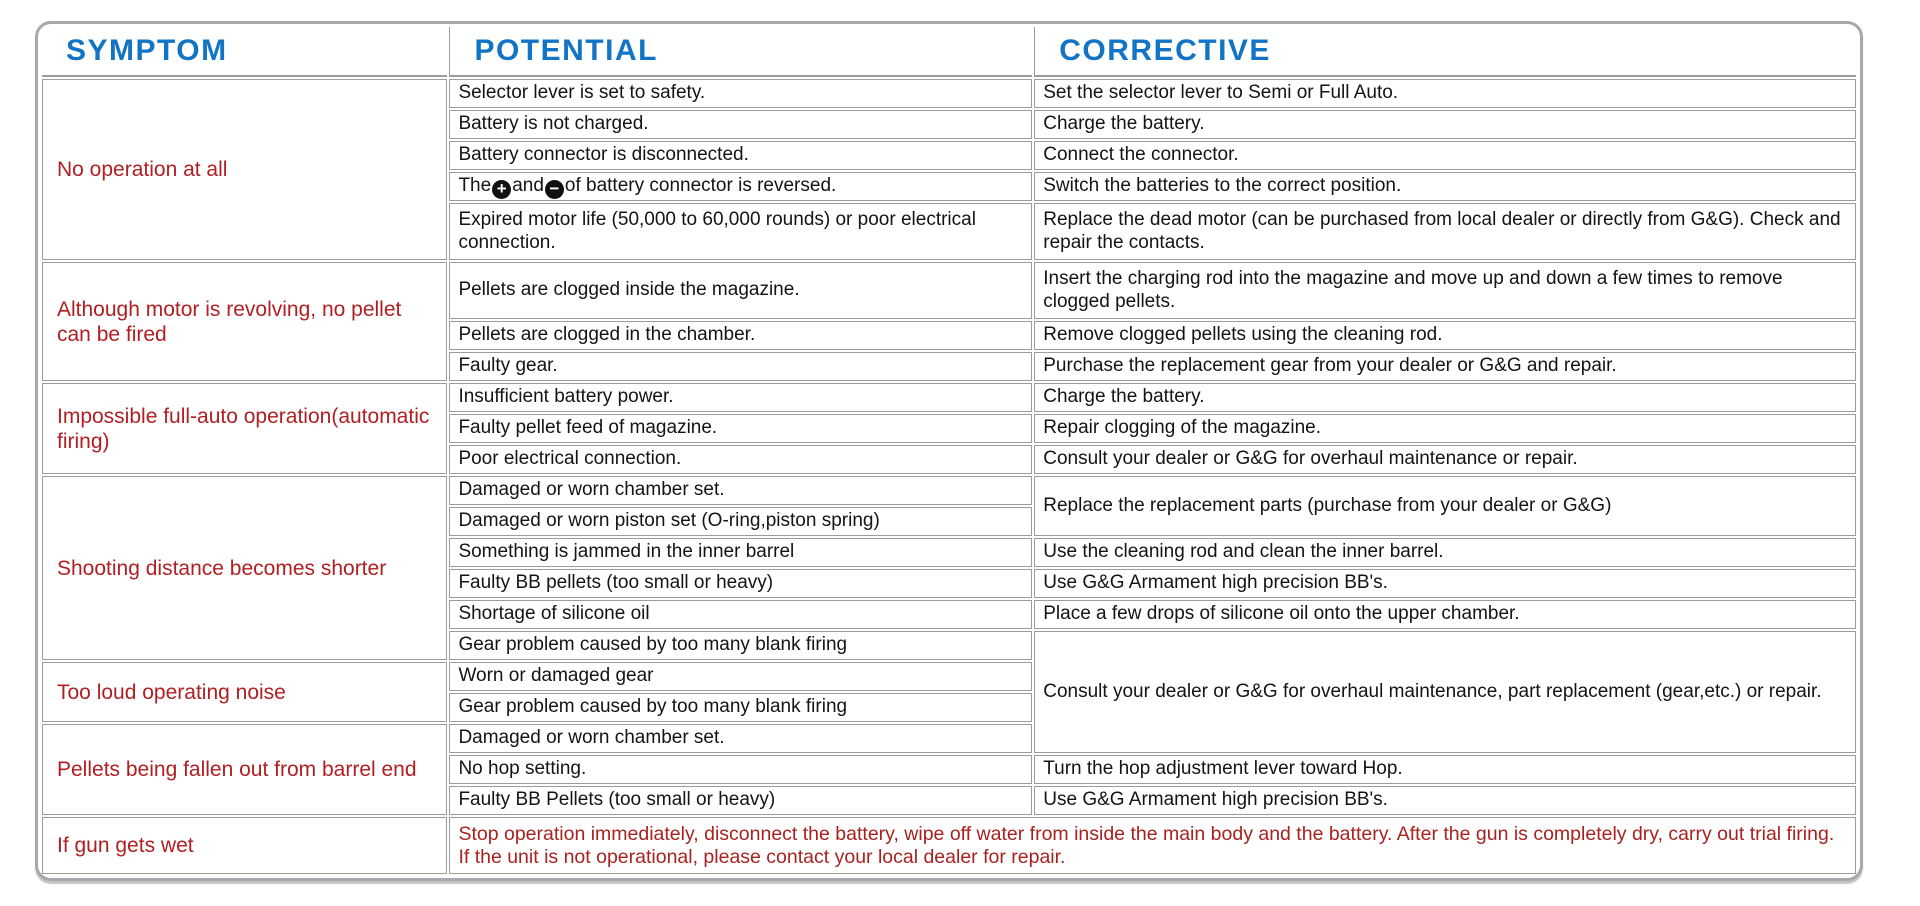 The width and height of the screenshot is (1920, 906). Describe the element at coordinates (741, 614) in the screenshot. I see `potential-cell: Shortage of silicone oil` at that location.